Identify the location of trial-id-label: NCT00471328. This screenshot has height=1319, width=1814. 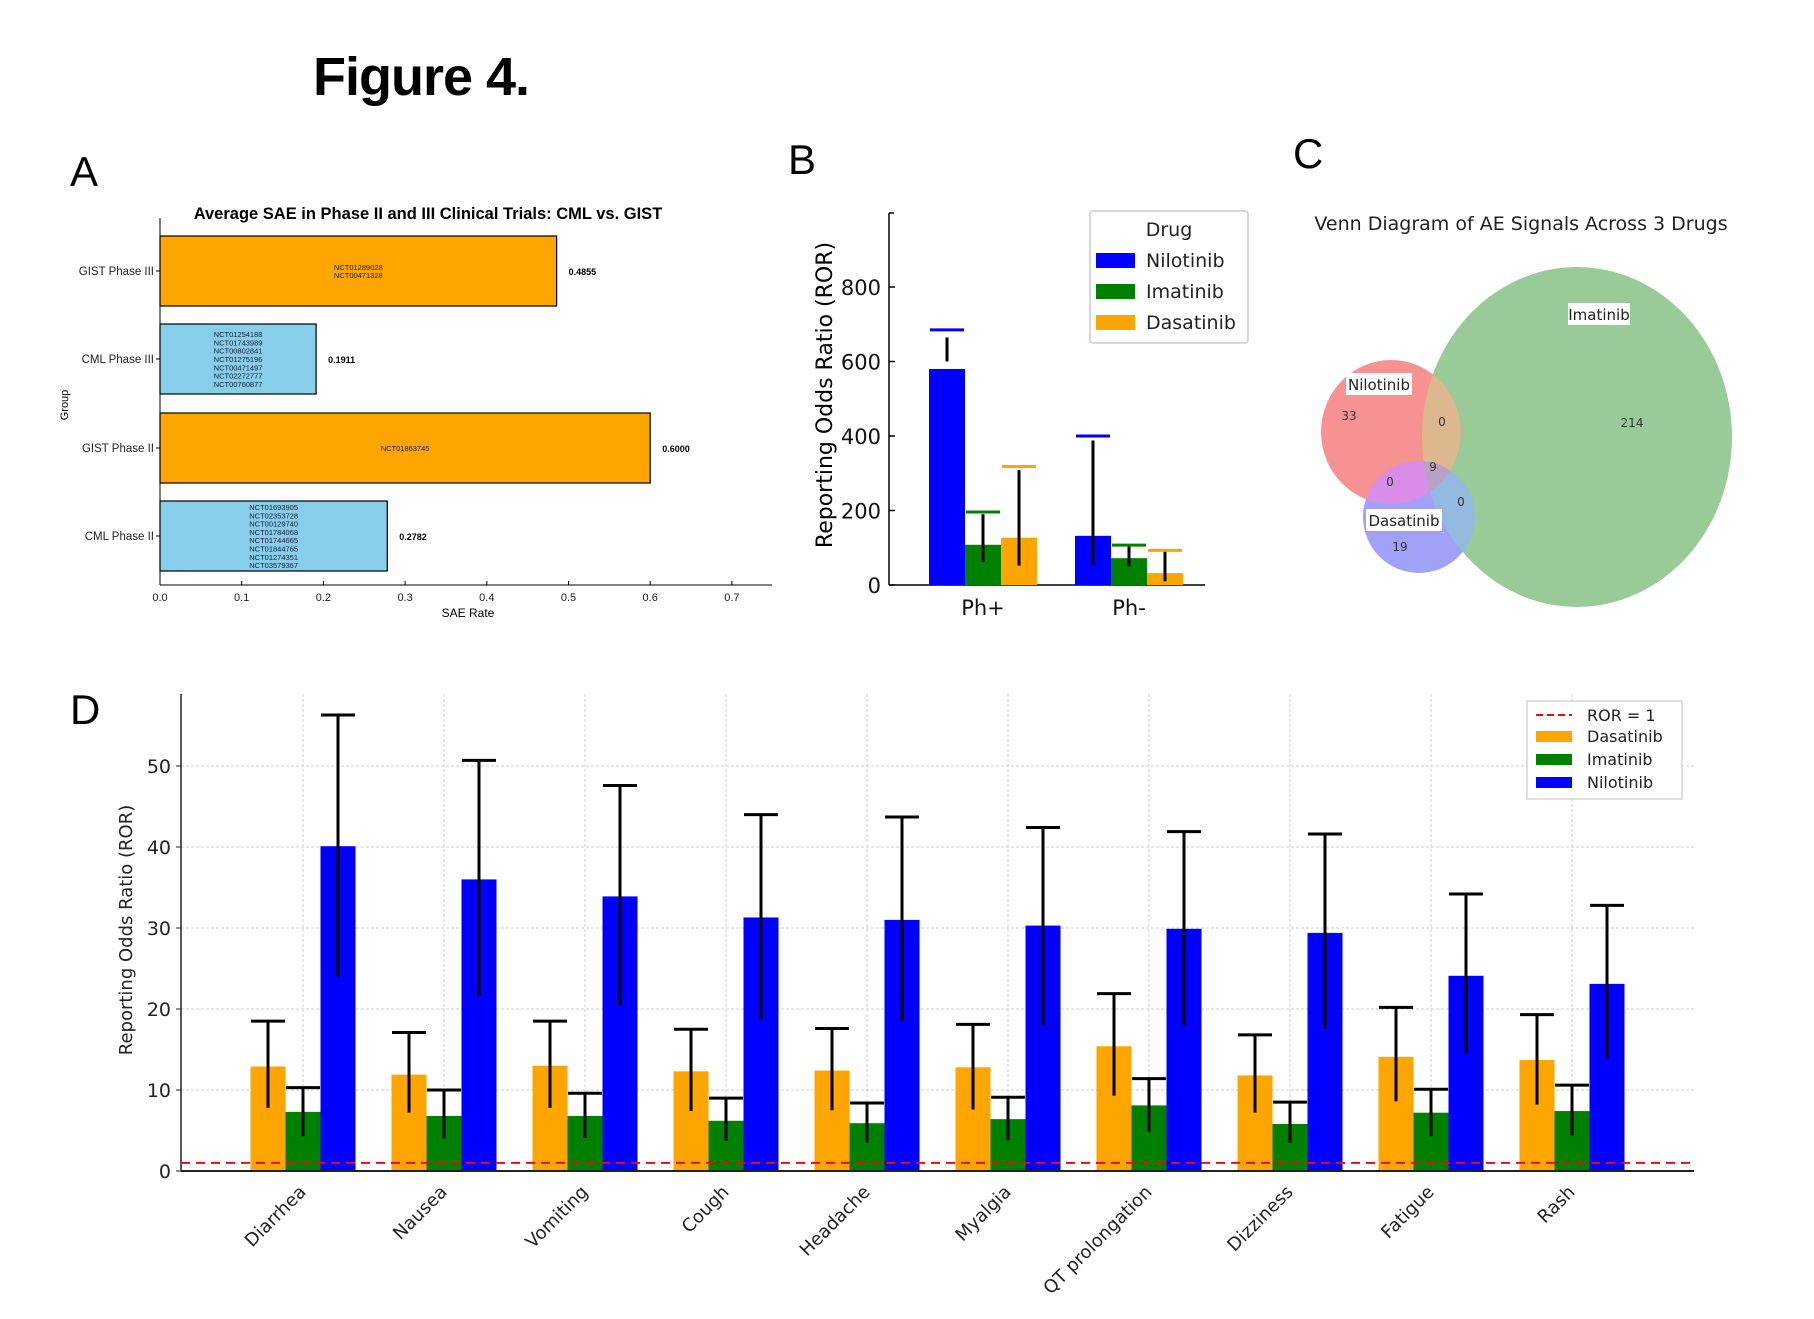
(358, 275).